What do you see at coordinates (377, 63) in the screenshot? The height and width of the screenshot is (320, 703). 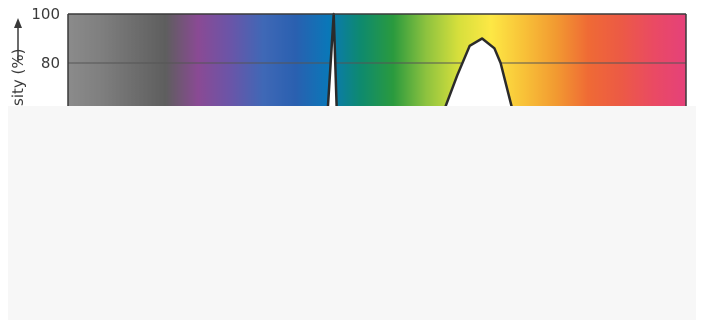 I see `gridlines` at bounding box center [377, 63].